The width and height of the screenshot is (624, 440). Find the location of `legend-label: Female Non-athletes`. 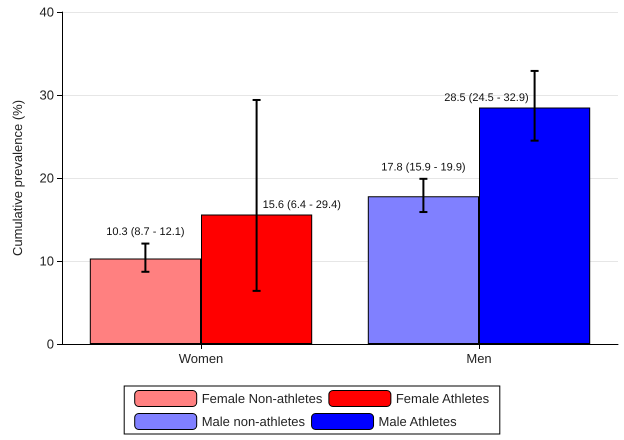

legend-label: Female Non-athletes is located at coordinates (262, 398).